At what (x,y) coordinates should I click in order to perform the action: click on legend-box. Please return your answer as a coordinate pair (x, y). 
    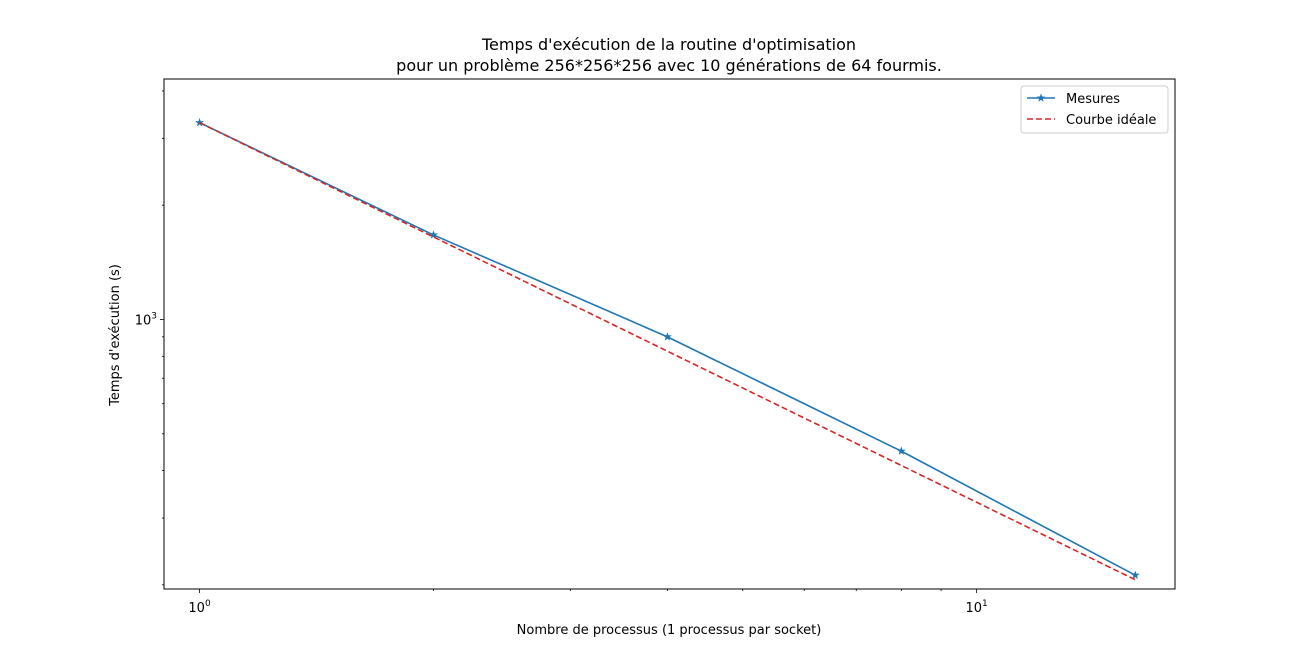
    Looking at the image, I should click on (1094, 109).